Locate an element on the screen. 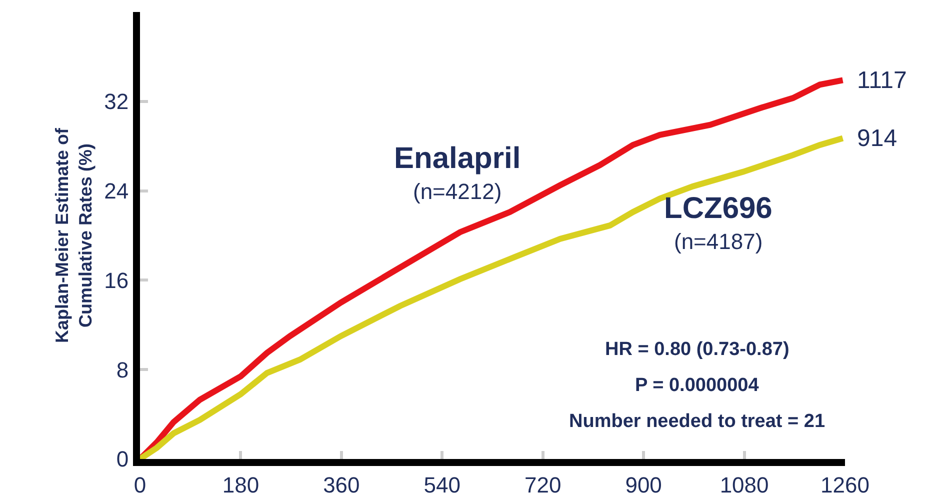 The image size is (925, 501). y-tick-label: 8 is located at coordinates (122, 369).